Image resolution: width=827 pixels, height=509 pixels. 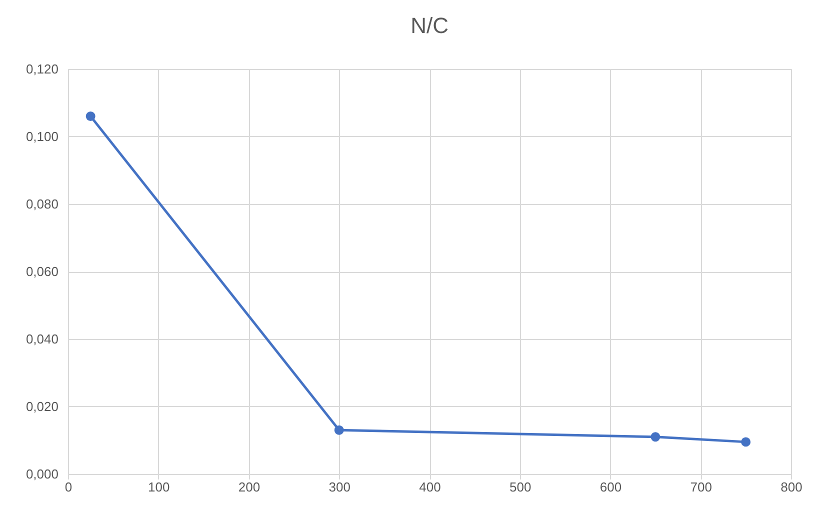 What do you see at coordinates (42, 474) in the screenshot?
I see `y-tick-label: 0,000` at bounding box center [42, 474].